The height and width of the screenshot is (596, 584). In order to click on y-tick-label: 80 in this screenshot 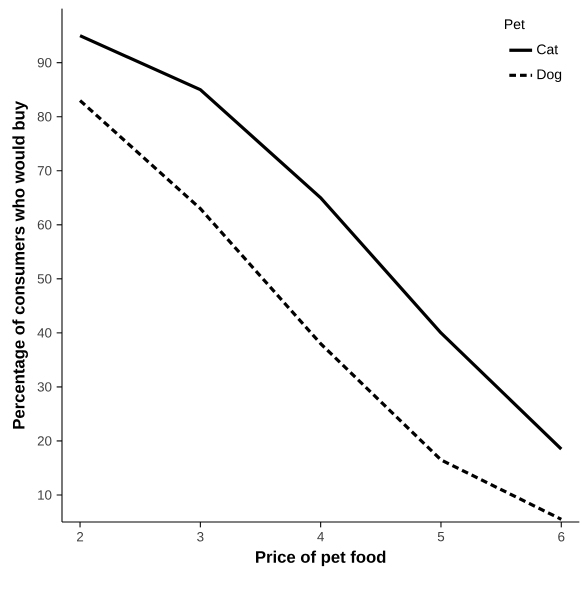, I will do `click(45, 117)`.